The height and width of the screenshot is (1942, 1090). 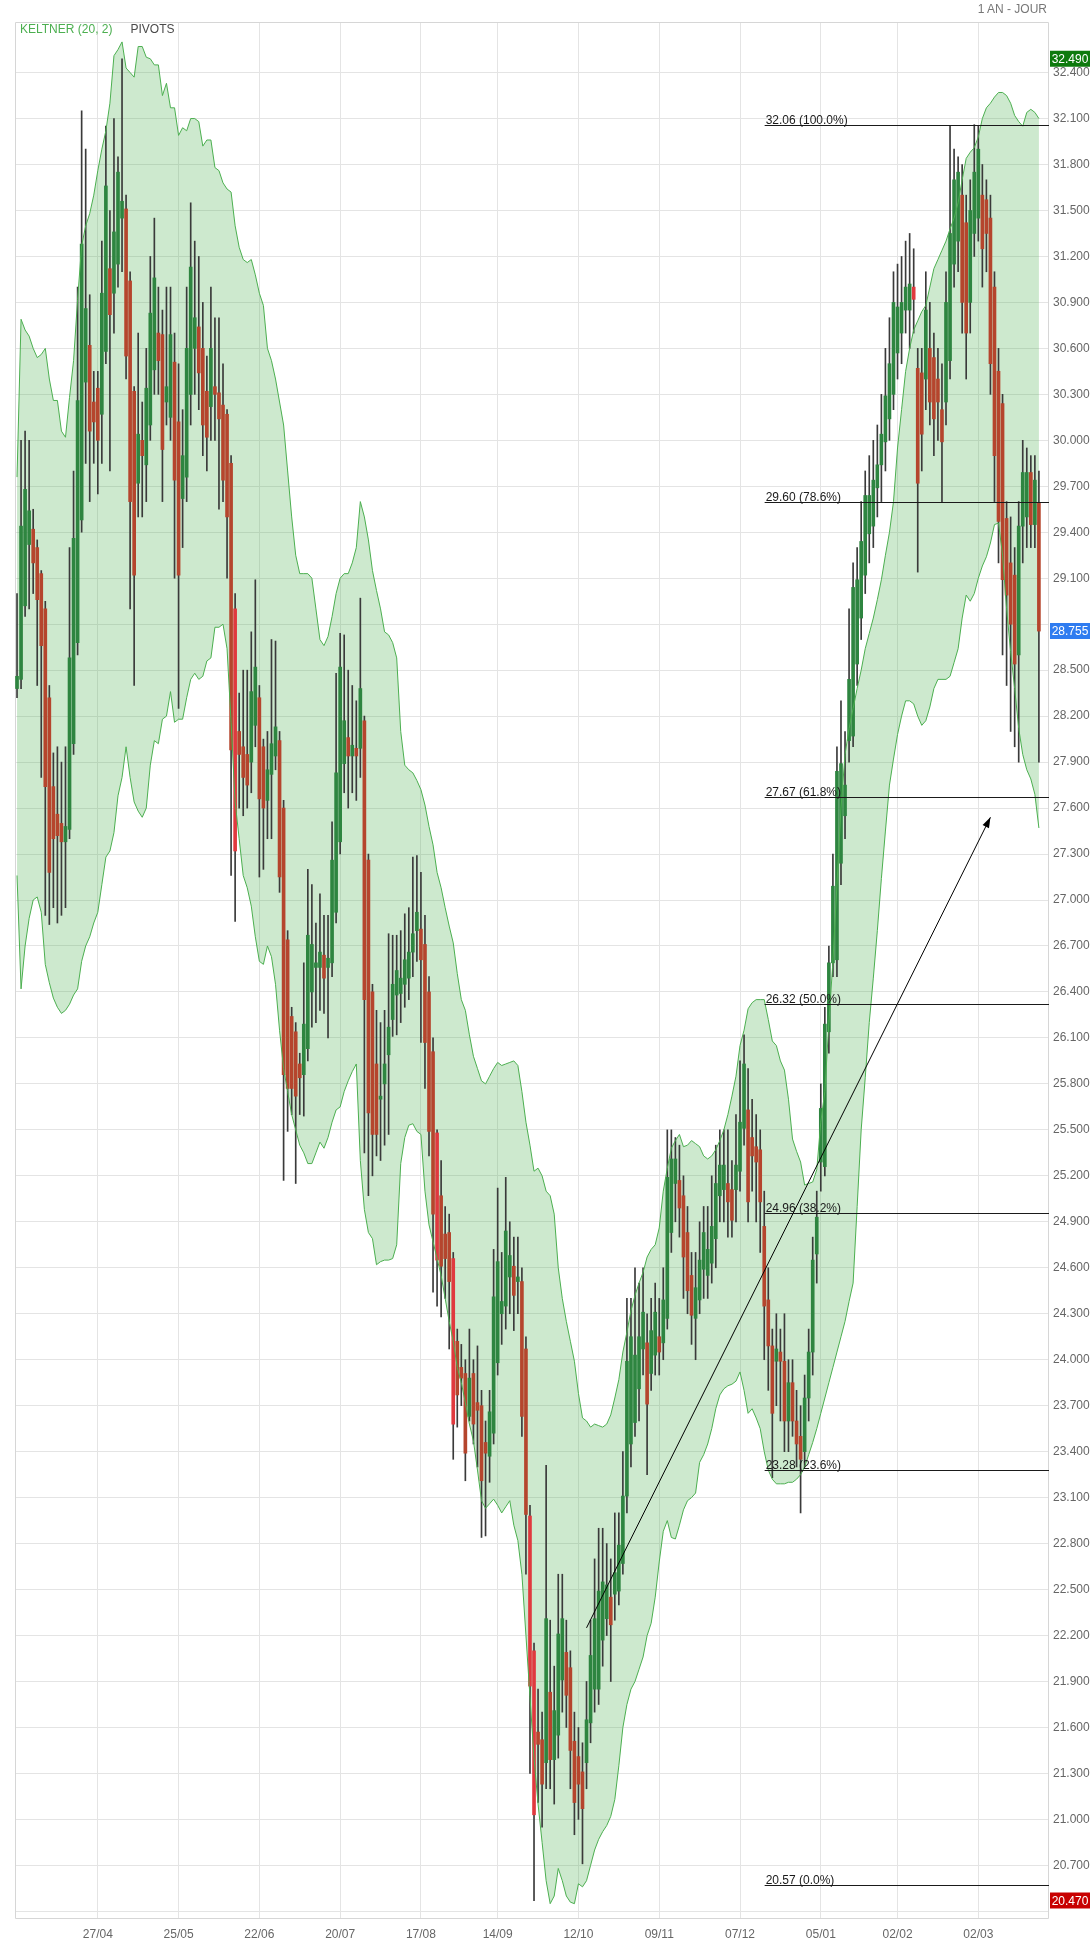 I want to click on x-tick-label: 02/03, so click(x=978, y=1933).